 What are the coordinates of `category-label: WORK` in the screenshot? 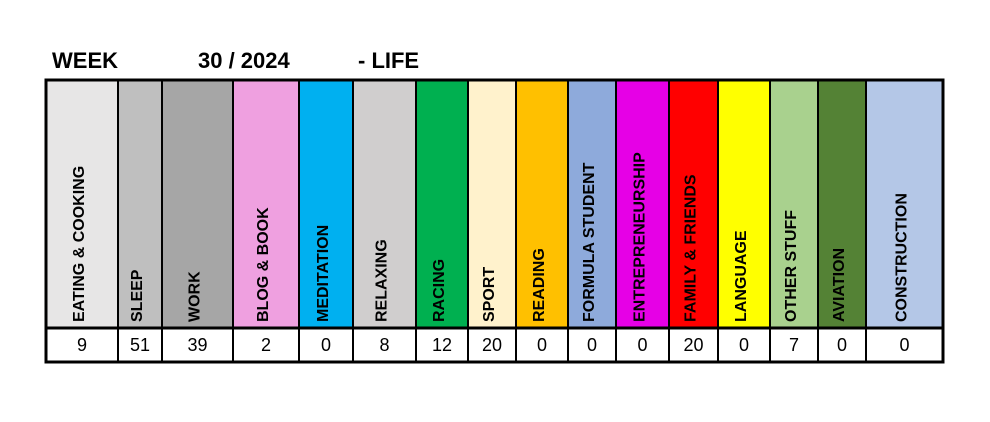 It's located at (195, 296).